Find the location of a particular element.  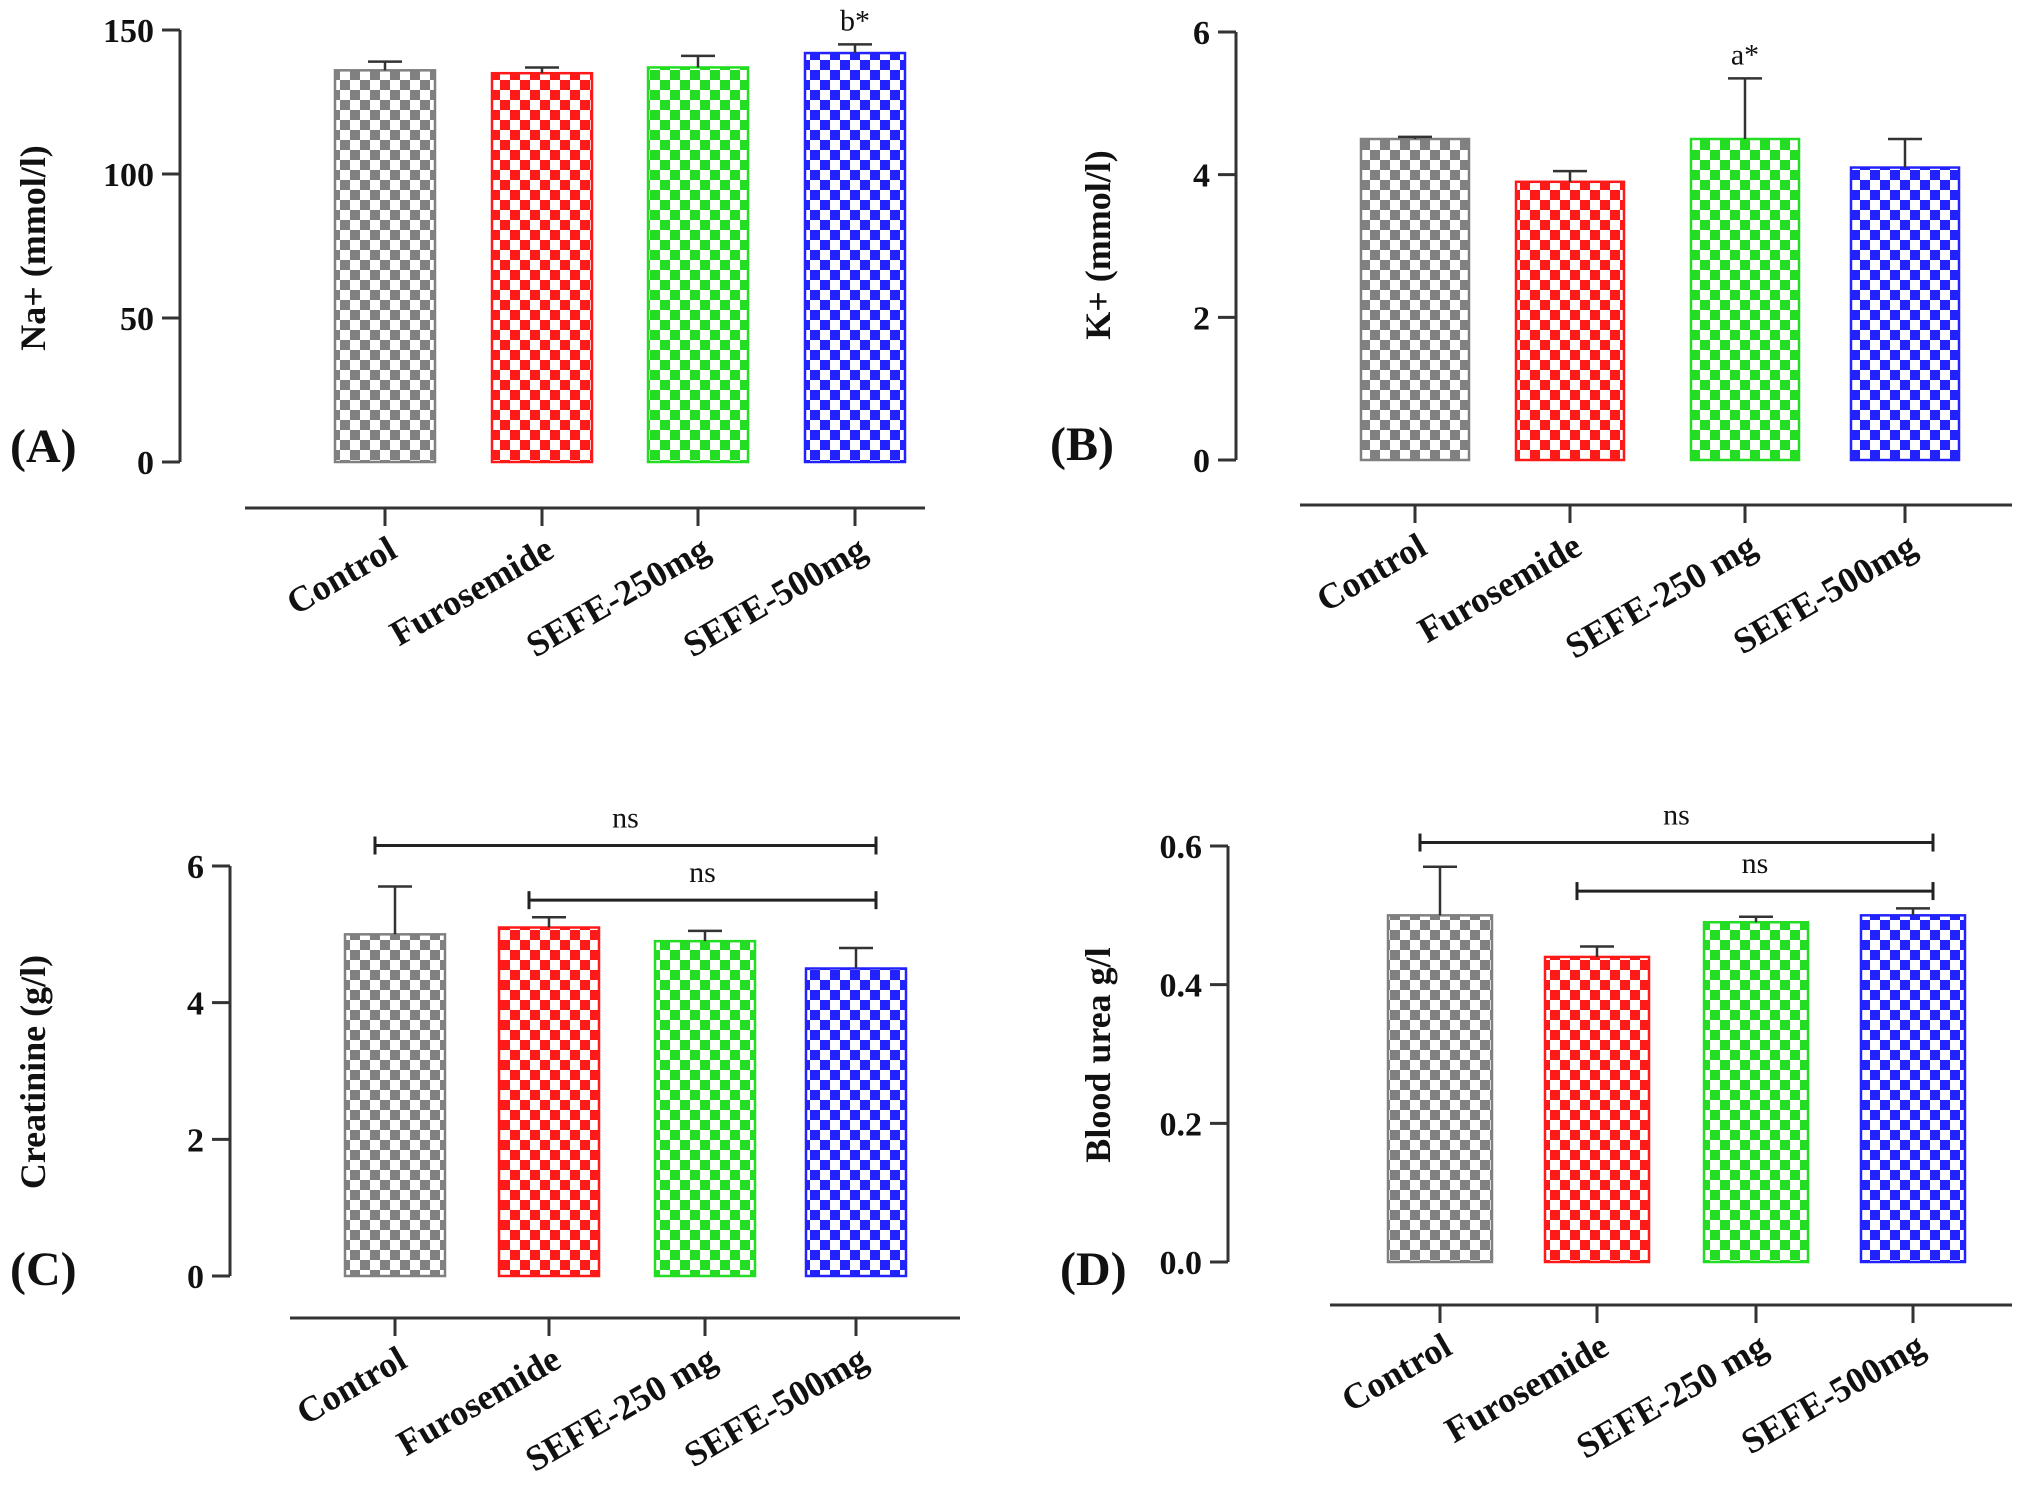

panel-label: (D) is located at coordinates (1093, 1269).